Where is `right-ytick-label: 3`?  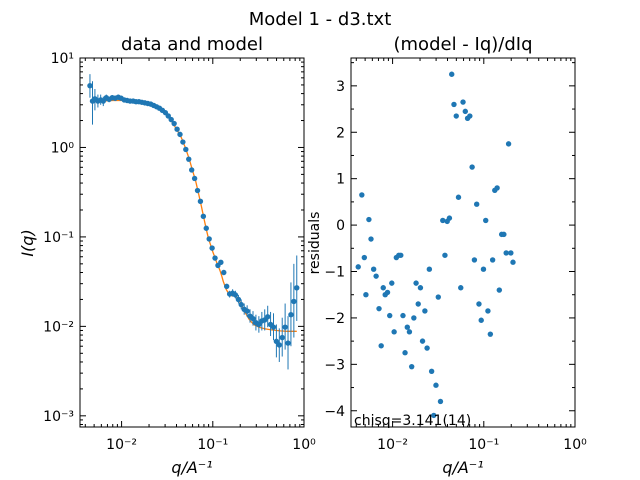 right-ytick-label: 3 is located at coordinates (340, 87).